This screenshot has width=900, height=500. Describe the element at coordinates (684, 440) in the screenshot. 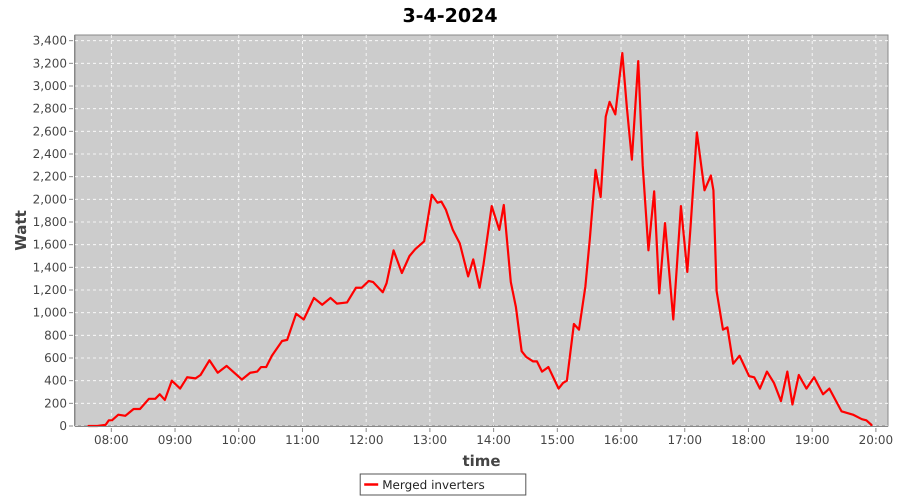

I see `x-tick-label: 17:00` at that location.